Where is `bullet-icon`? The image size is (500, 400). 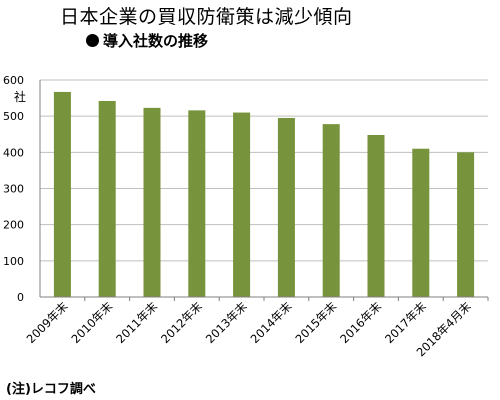 bullet-icon is located at coordinates (92, 40).